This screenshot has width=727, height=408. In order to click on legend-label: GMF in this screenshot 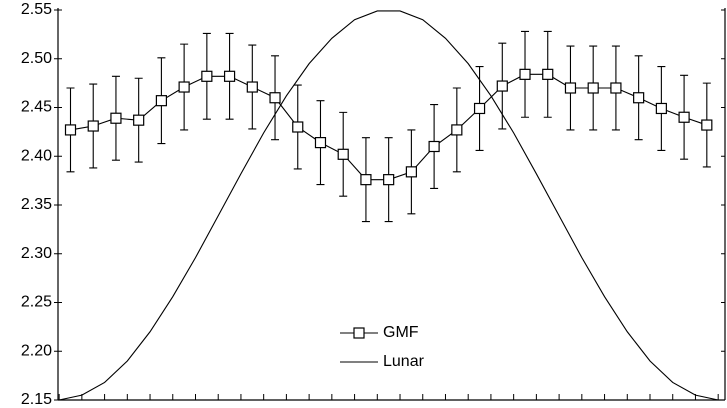, I will do `click(401, 332)`.